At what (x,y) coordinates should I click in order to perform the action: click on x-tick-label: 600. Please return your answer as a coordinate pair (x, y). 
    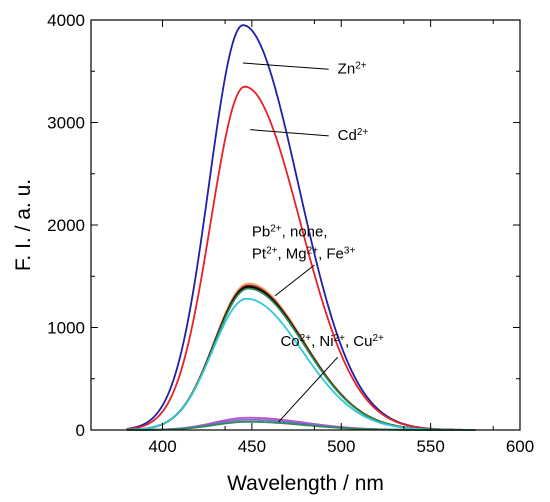
    Looking at the image, I should click on (520, 446).